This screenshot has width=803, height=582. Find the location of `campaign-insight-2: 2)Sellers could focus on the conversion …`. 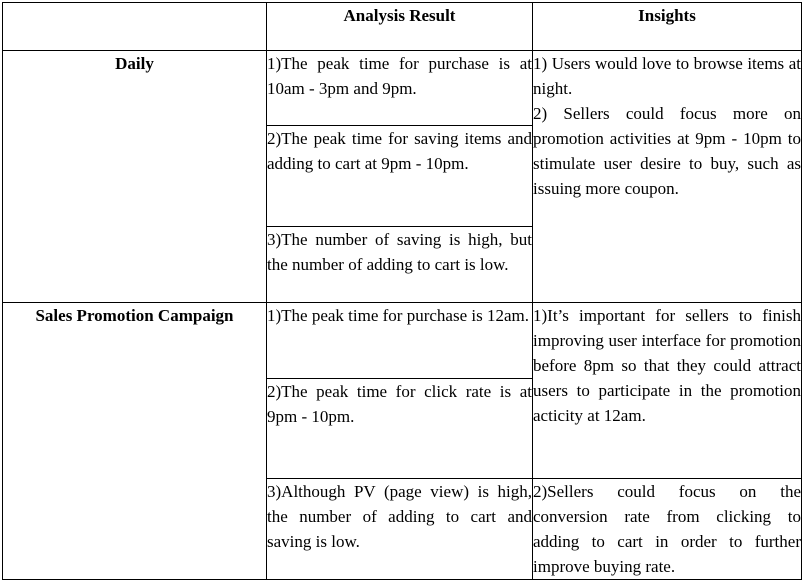

campaign-insight-2: 2)Sellers could focus on the conversion … is located at coordinates (667, 529).